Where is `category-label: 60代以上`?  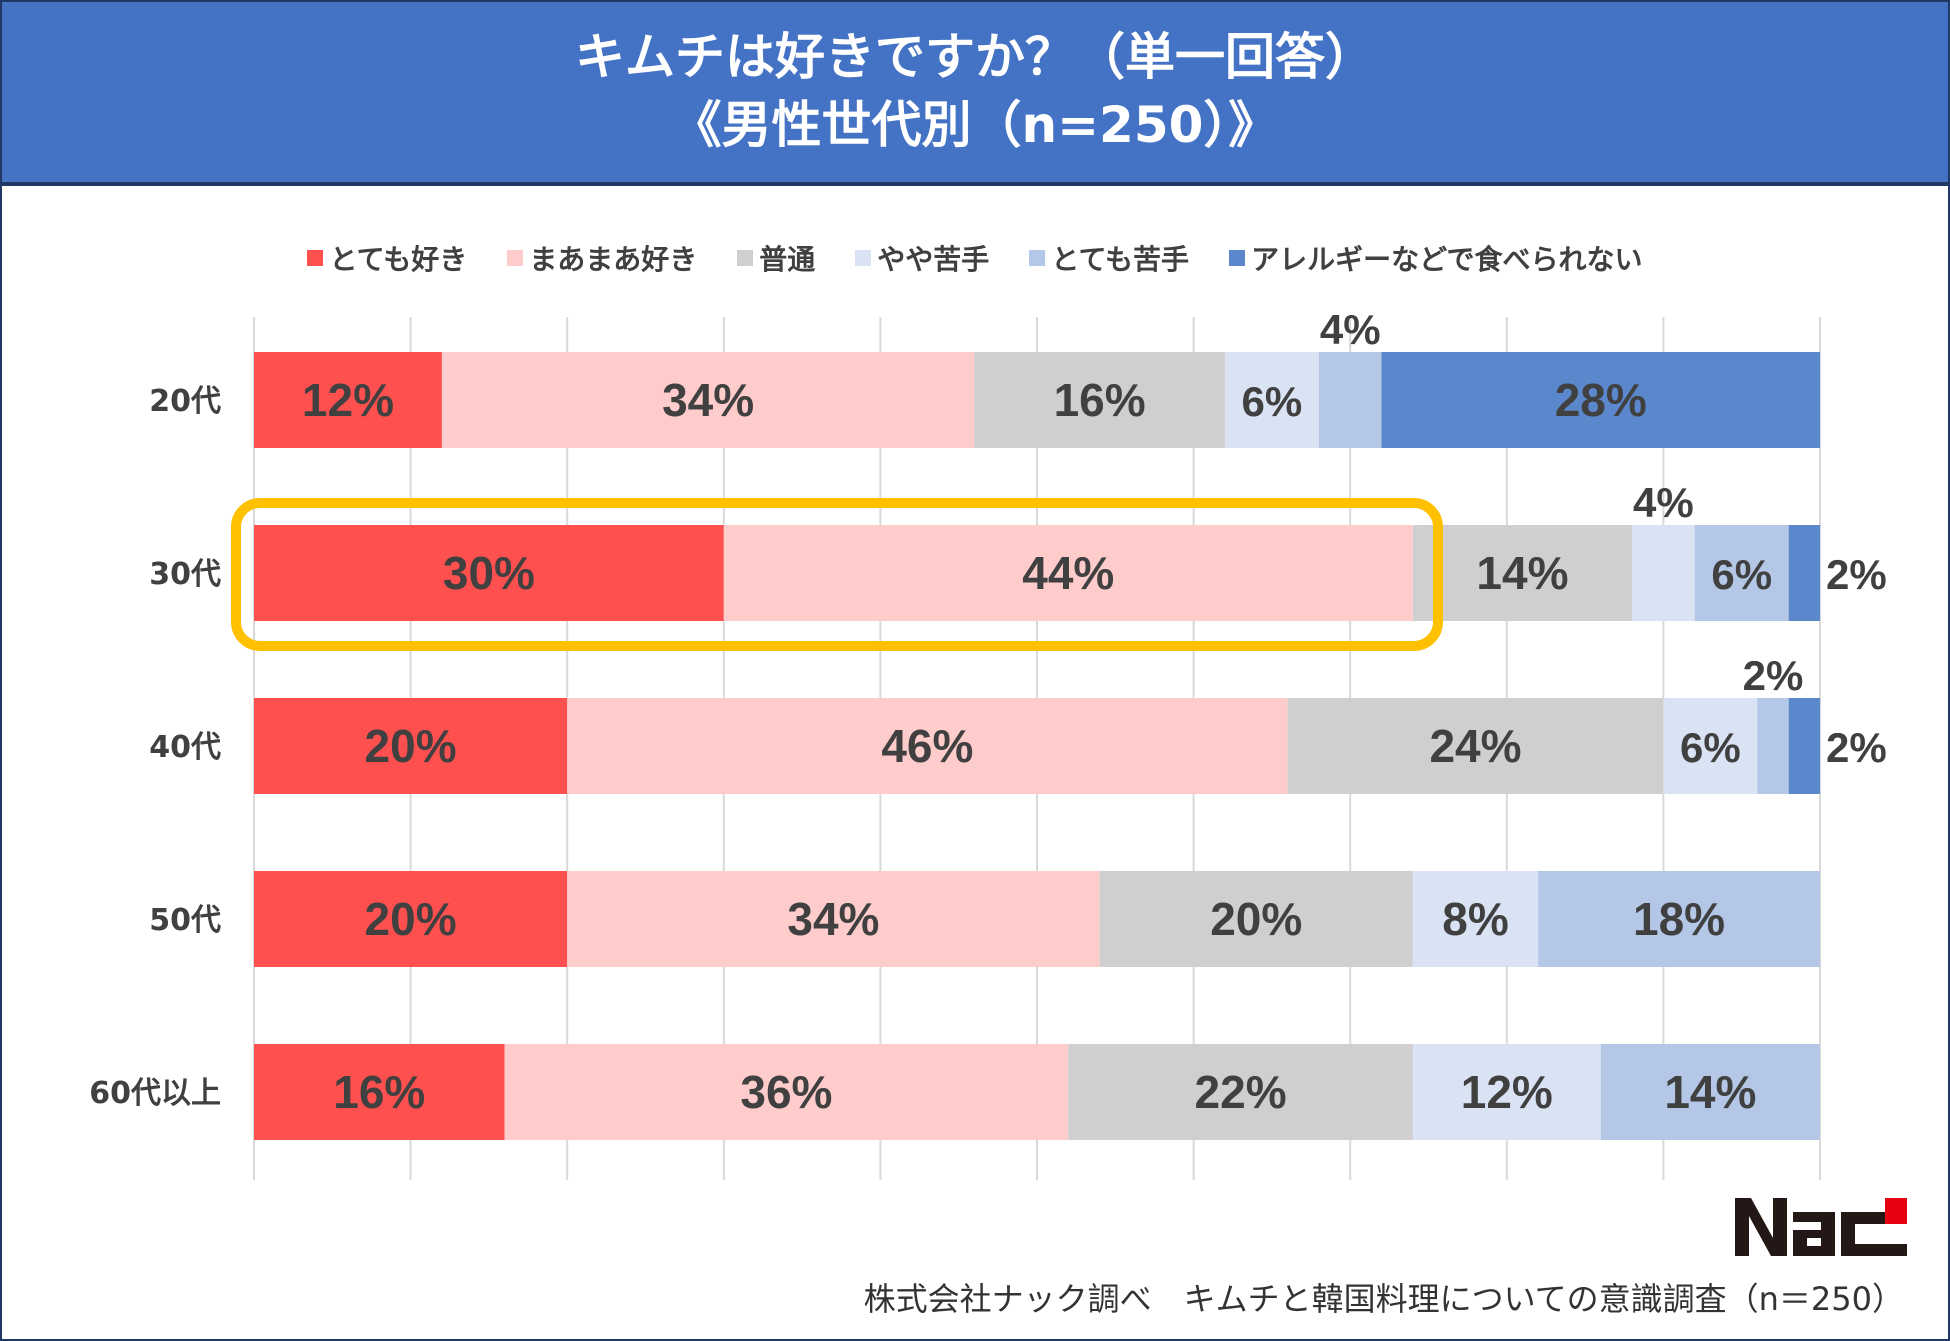 category-label: 60代以上 is located at coordinates (155, 1093).